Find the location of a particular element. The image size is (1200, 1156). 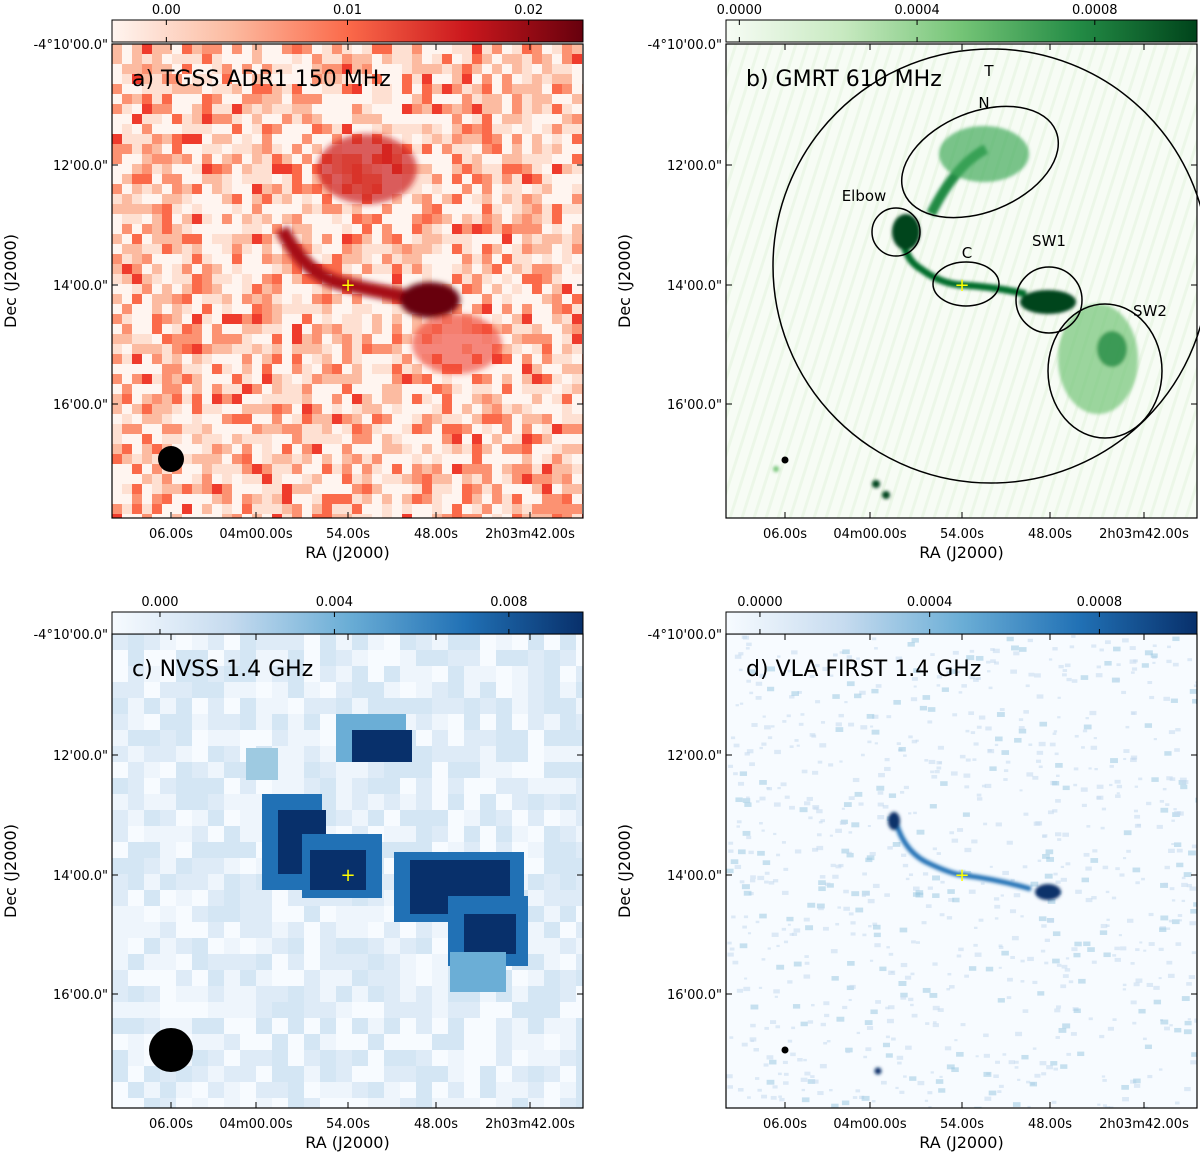

region-overlays is located at coordinates (986, 266).